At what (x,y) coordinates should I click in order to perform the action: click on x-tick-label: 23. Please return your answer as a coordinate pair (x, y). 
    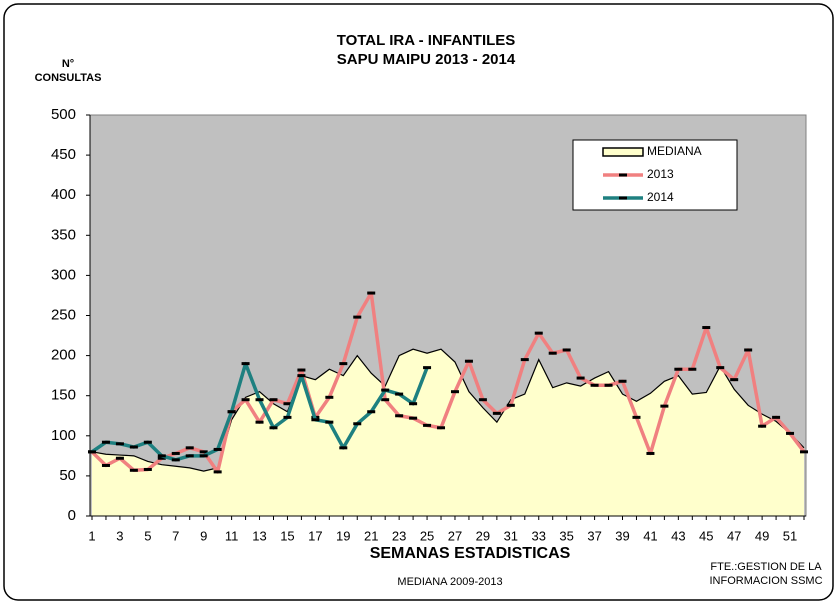
    Looking at the image, I should click on (399, 535).